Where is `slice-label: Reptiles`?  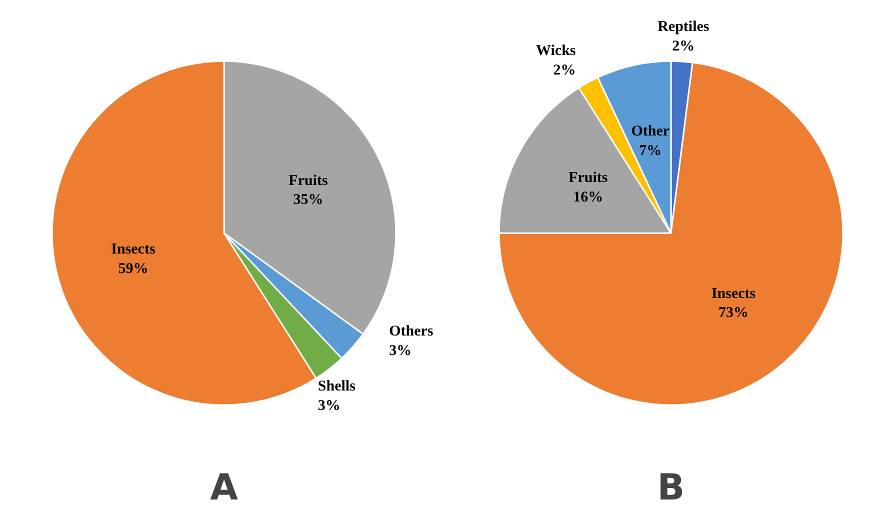 slice-label: Reptiles is located at coordinates (684, 27).